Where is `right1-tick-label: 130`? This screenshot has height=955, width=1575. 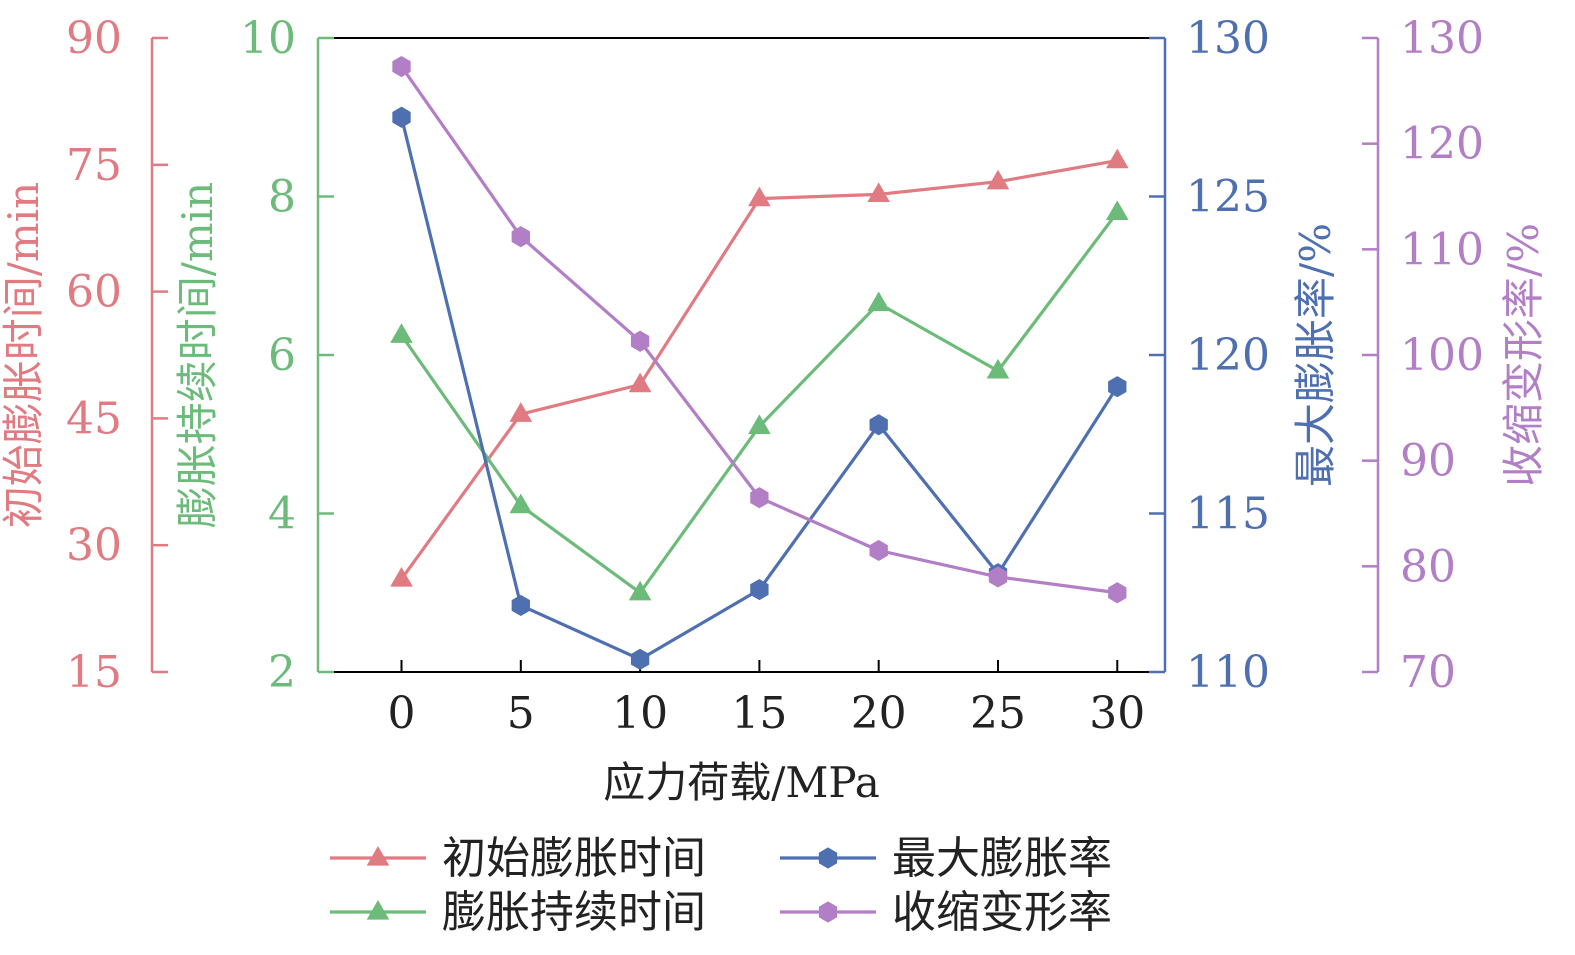 right1-tick-label: 130 is located at coordinates (1228, 38).